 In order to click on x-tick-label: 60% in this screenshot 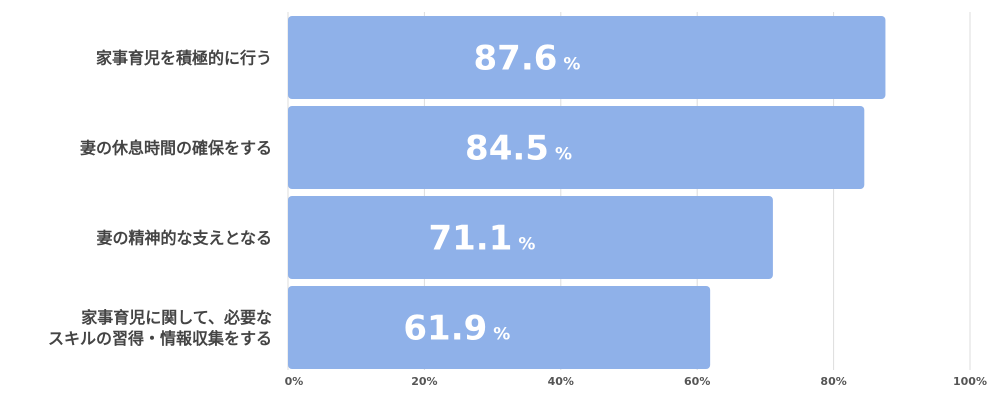, I will do `click(697, 381)`.